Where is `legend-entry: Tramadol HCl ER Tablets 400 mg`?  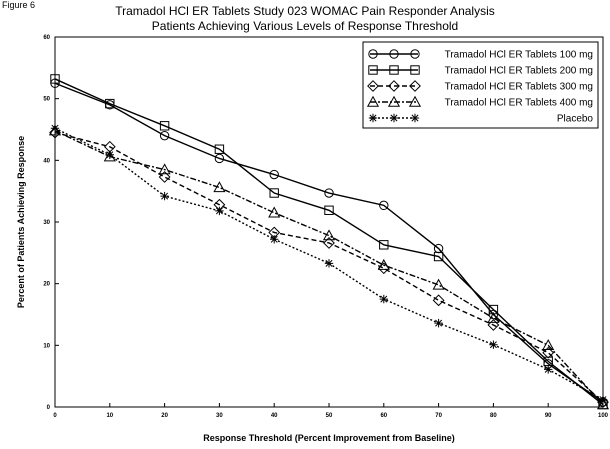 legend-entry: Tramadol HCl ER Tablets 400 mg is located at coordinates (479, 102).